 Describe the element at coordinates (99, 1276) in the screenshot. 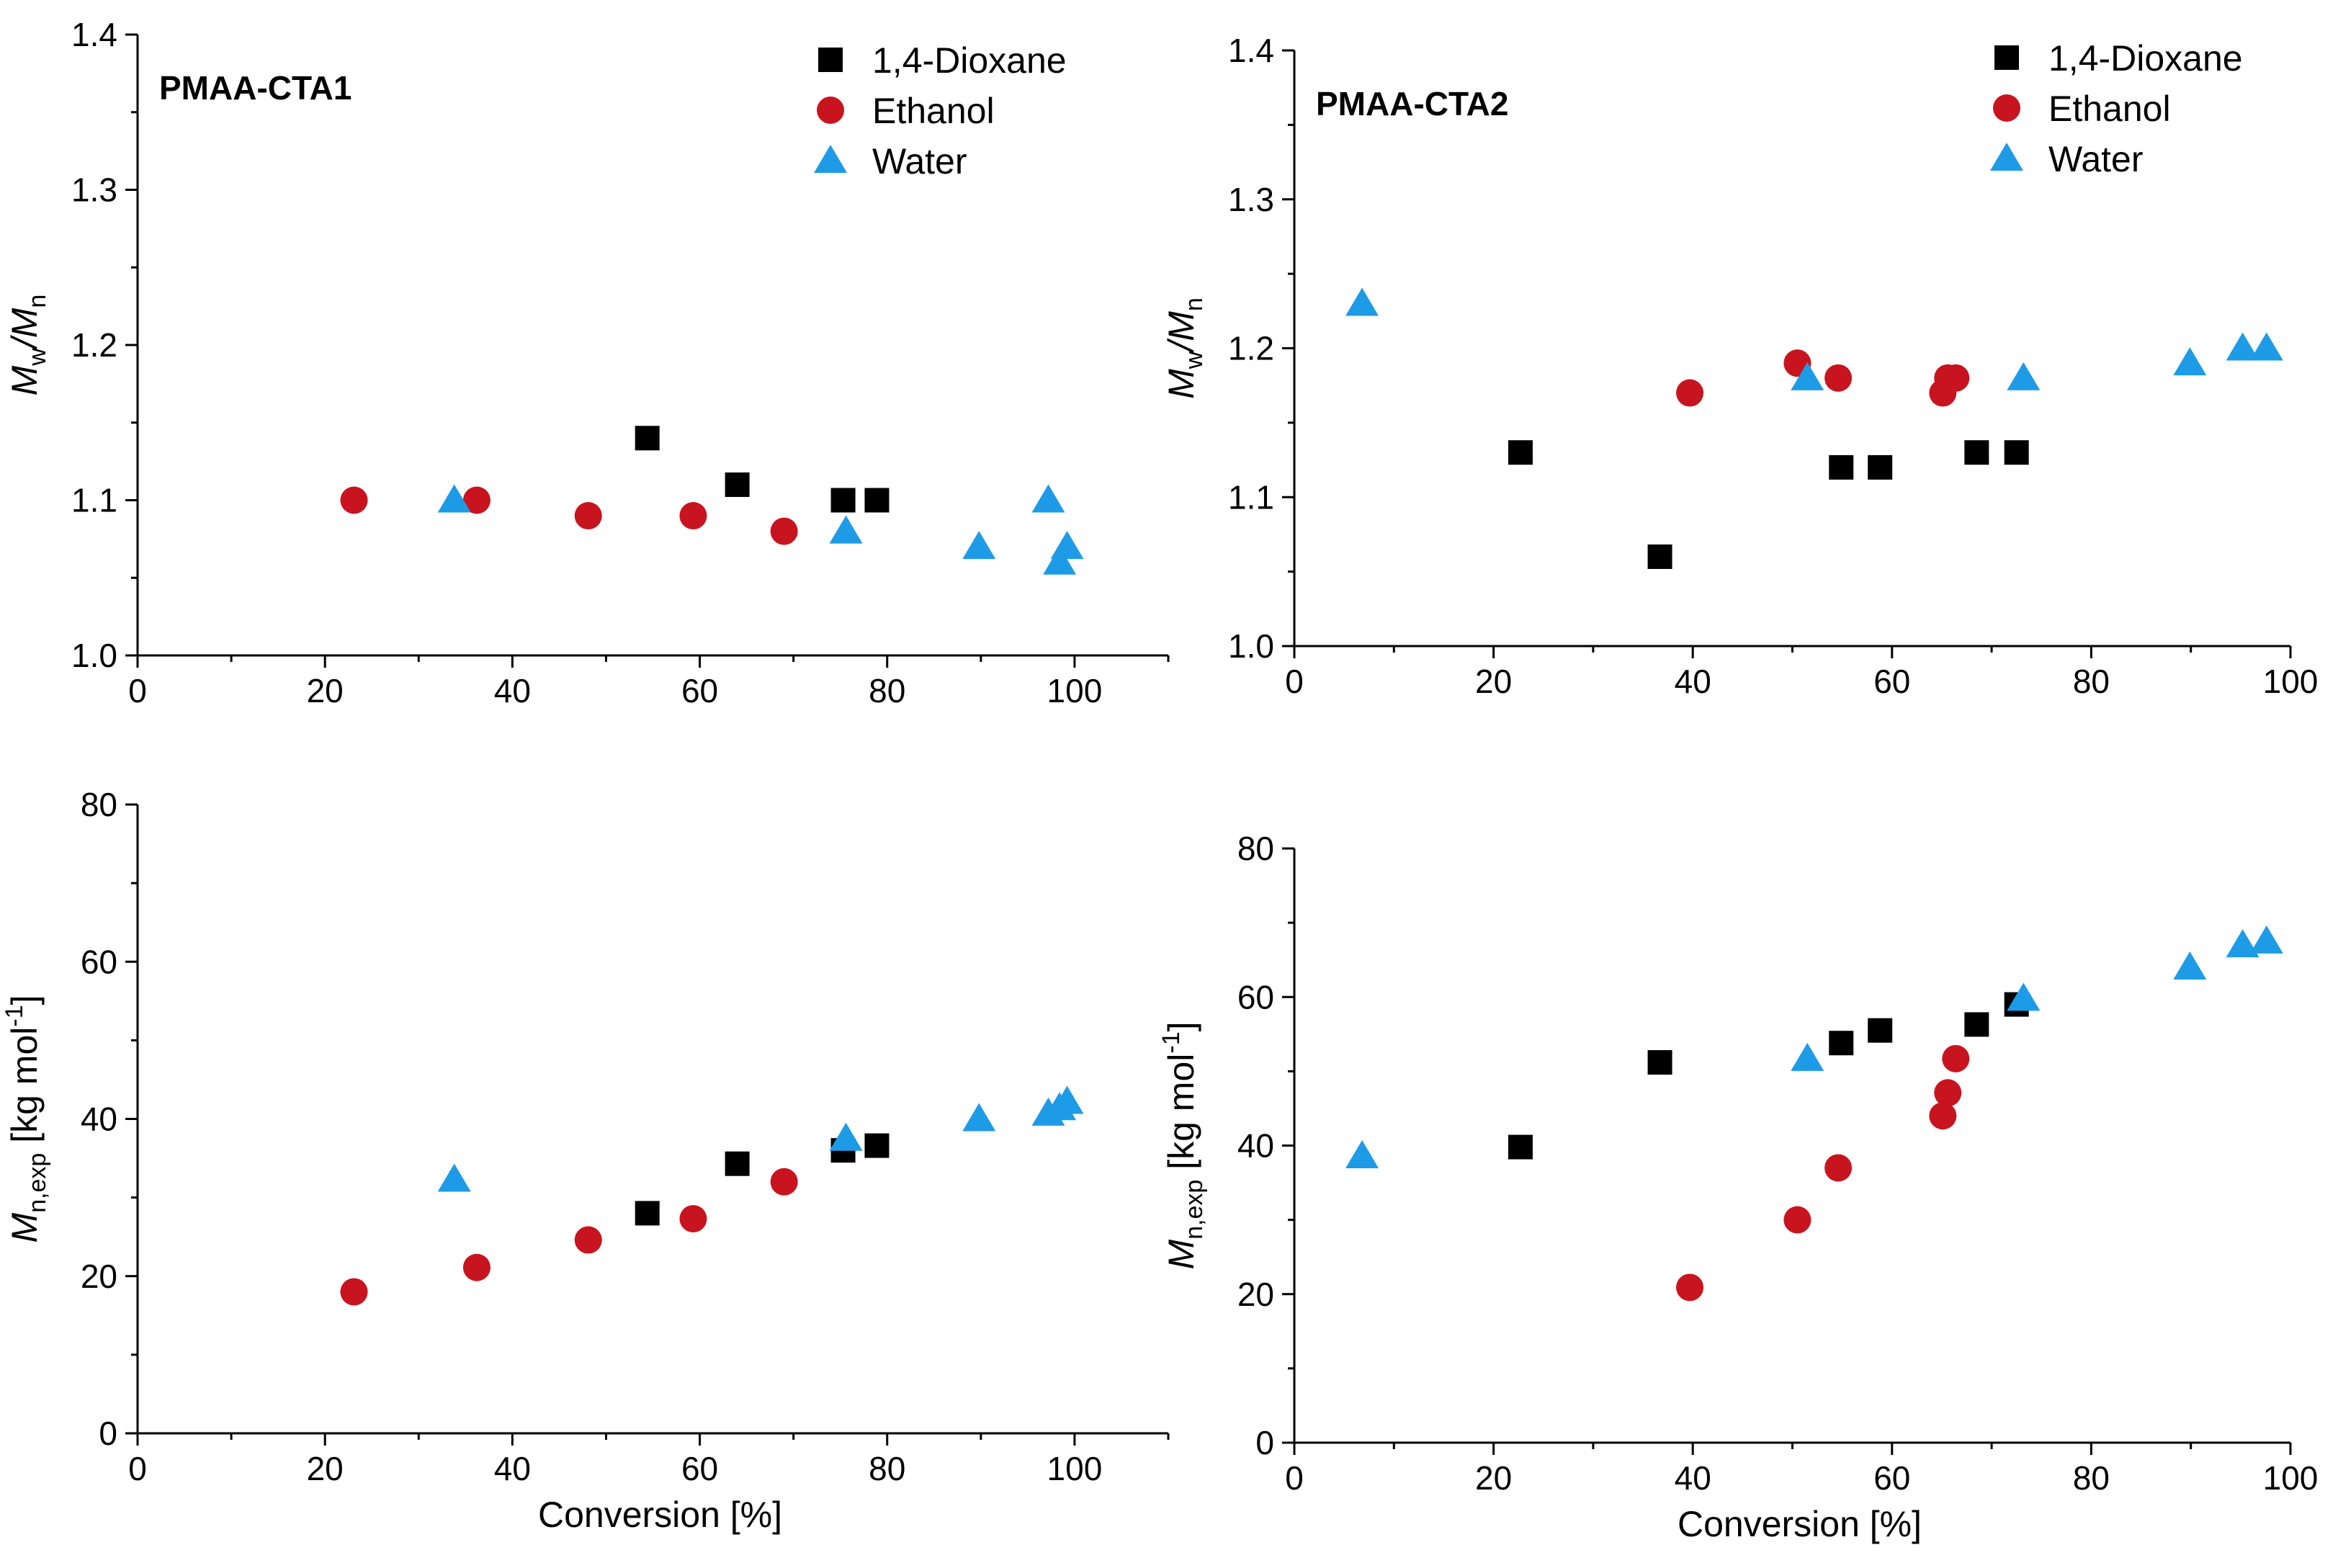

I see `y-tick-label: 20` at that location.